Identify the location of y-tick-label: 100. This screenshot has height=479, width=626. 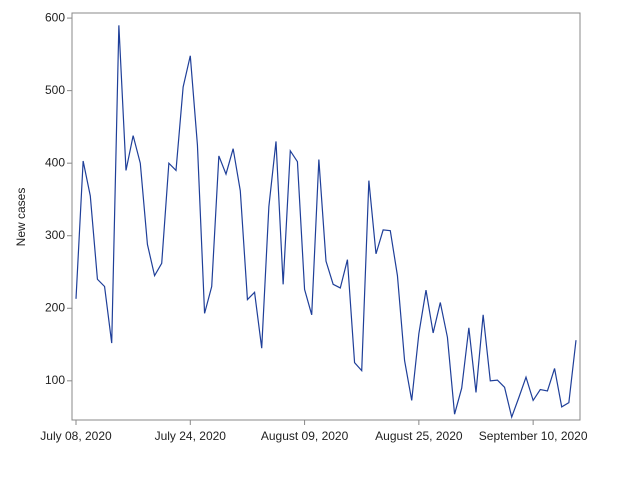
(55, 380).